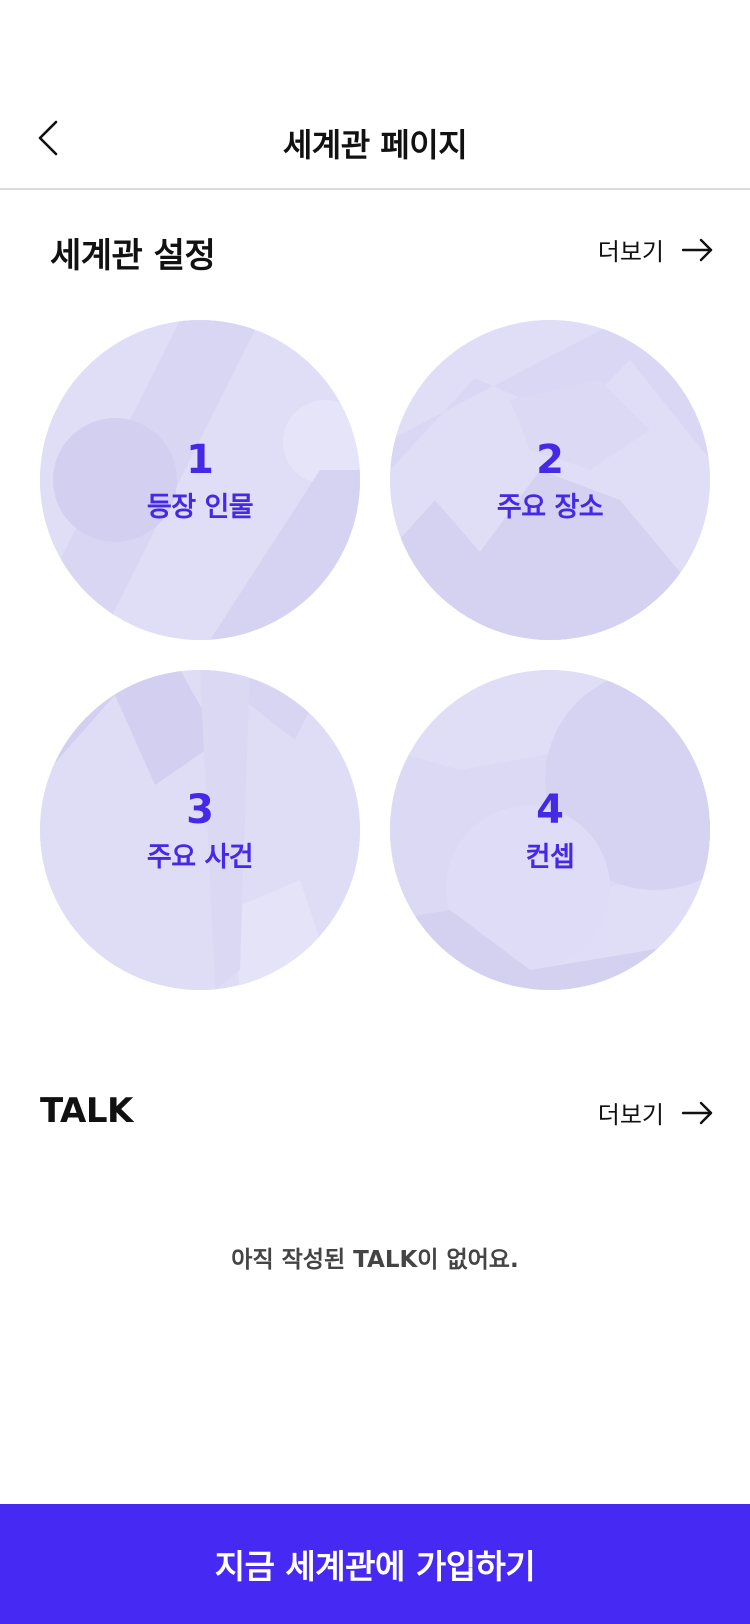 The width and height of the screenshot is (750, 1624). I want to click on world-item-concept: 4 컨셉, so click(550, 830).